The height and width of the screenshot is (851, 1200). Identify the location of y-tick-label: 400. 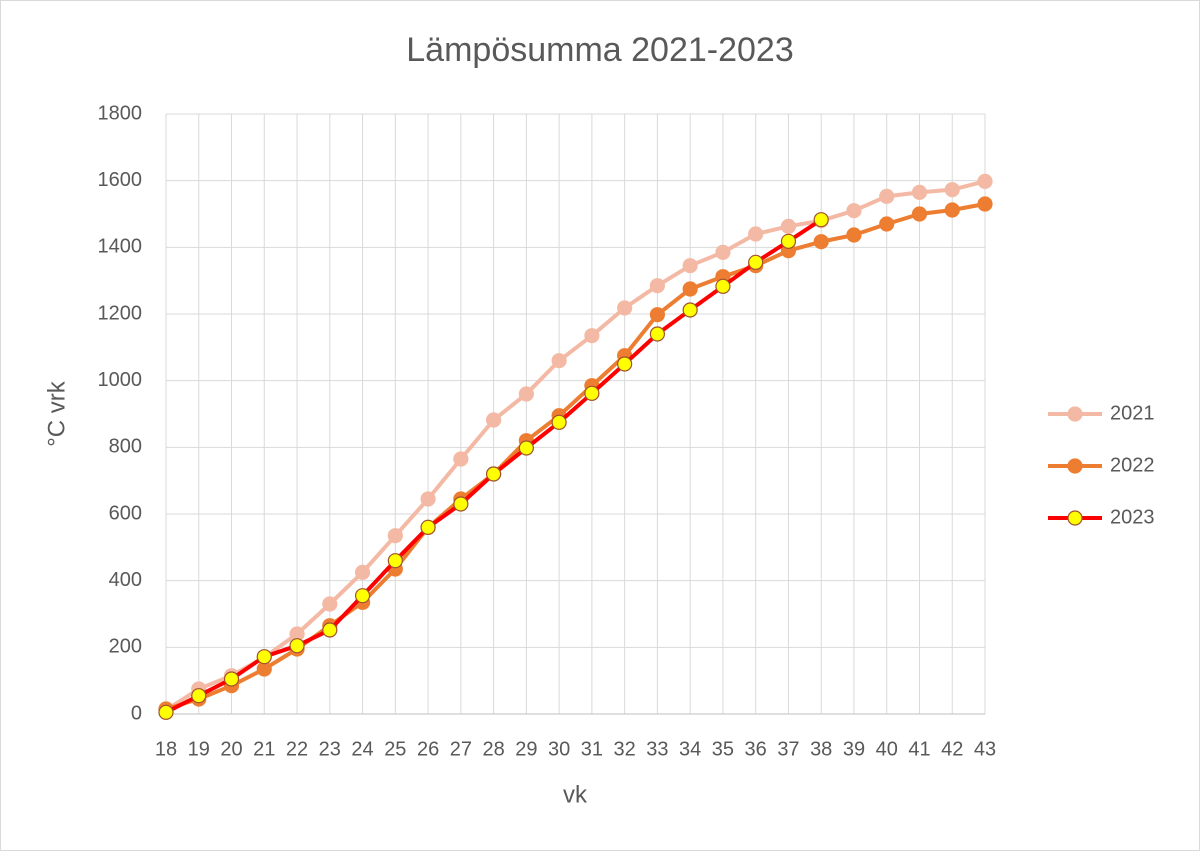
(125, 580).